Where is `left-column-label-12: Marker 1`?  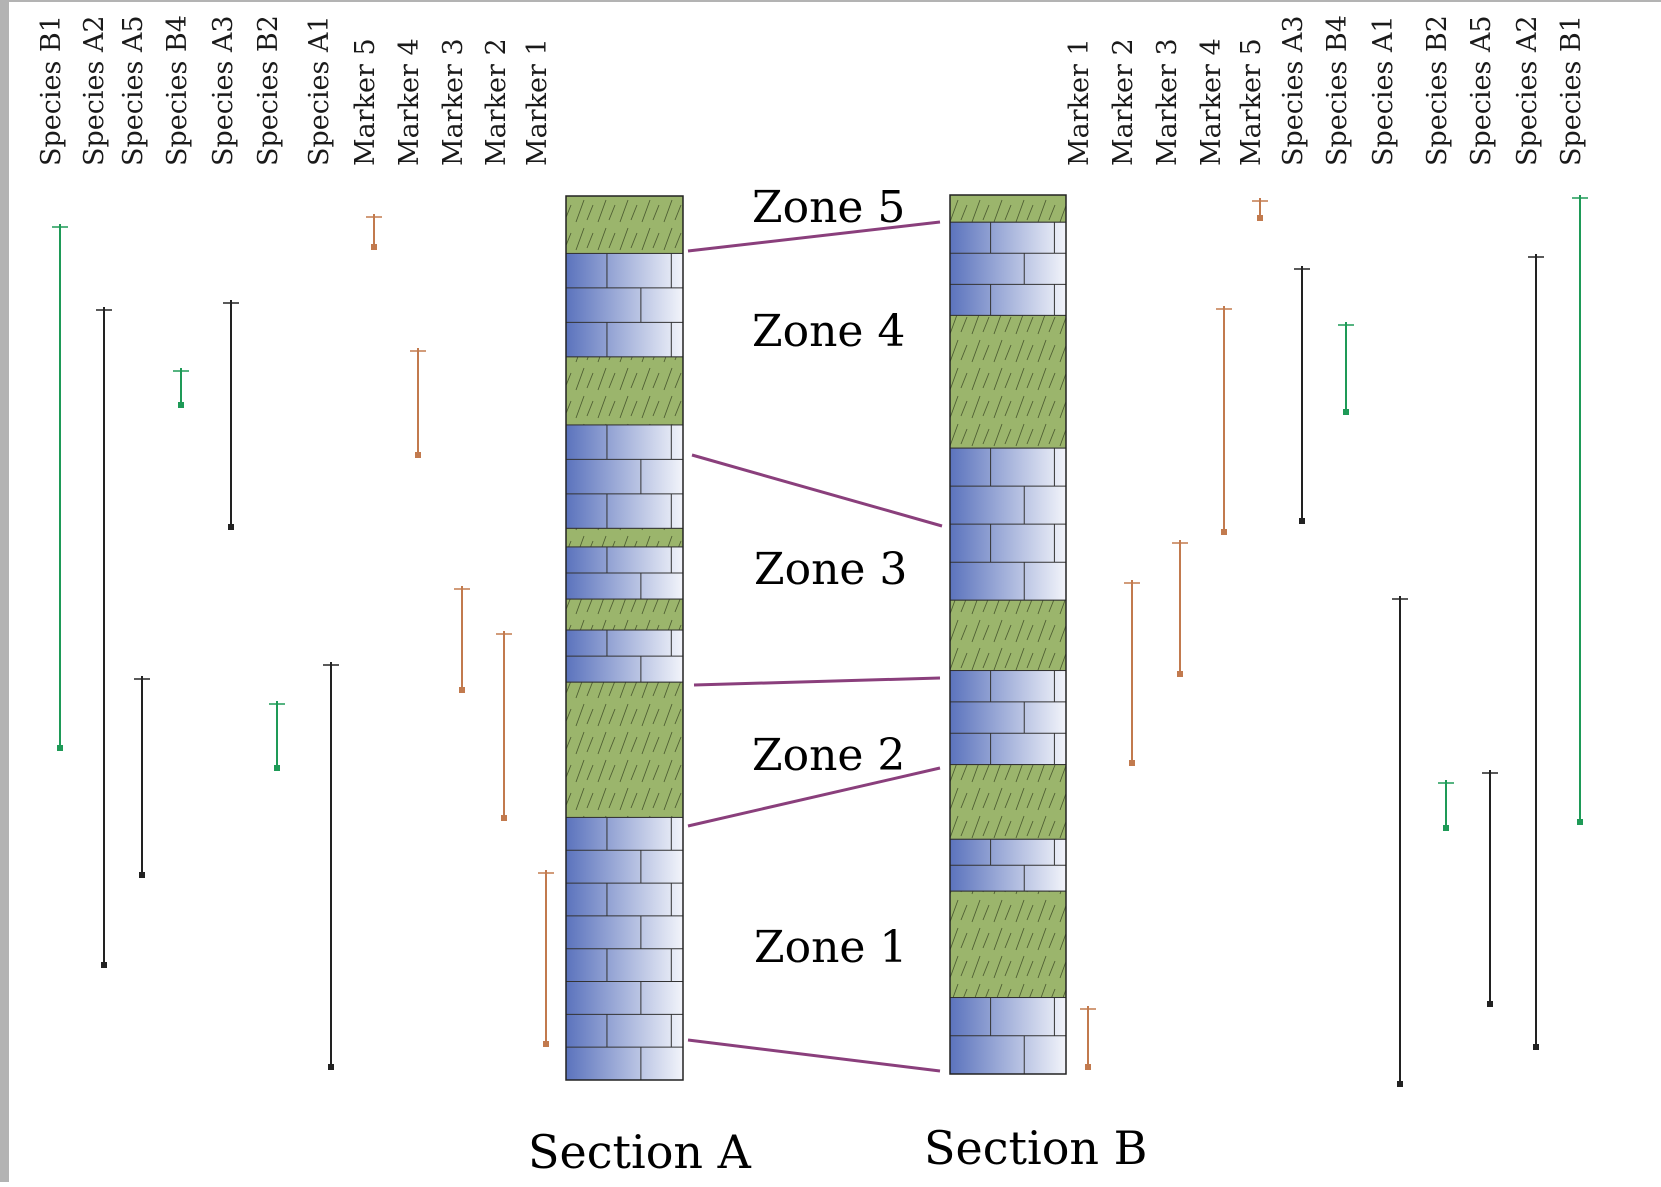 left-column-label-12: Marker 1 is located at coordinates (537, 102).